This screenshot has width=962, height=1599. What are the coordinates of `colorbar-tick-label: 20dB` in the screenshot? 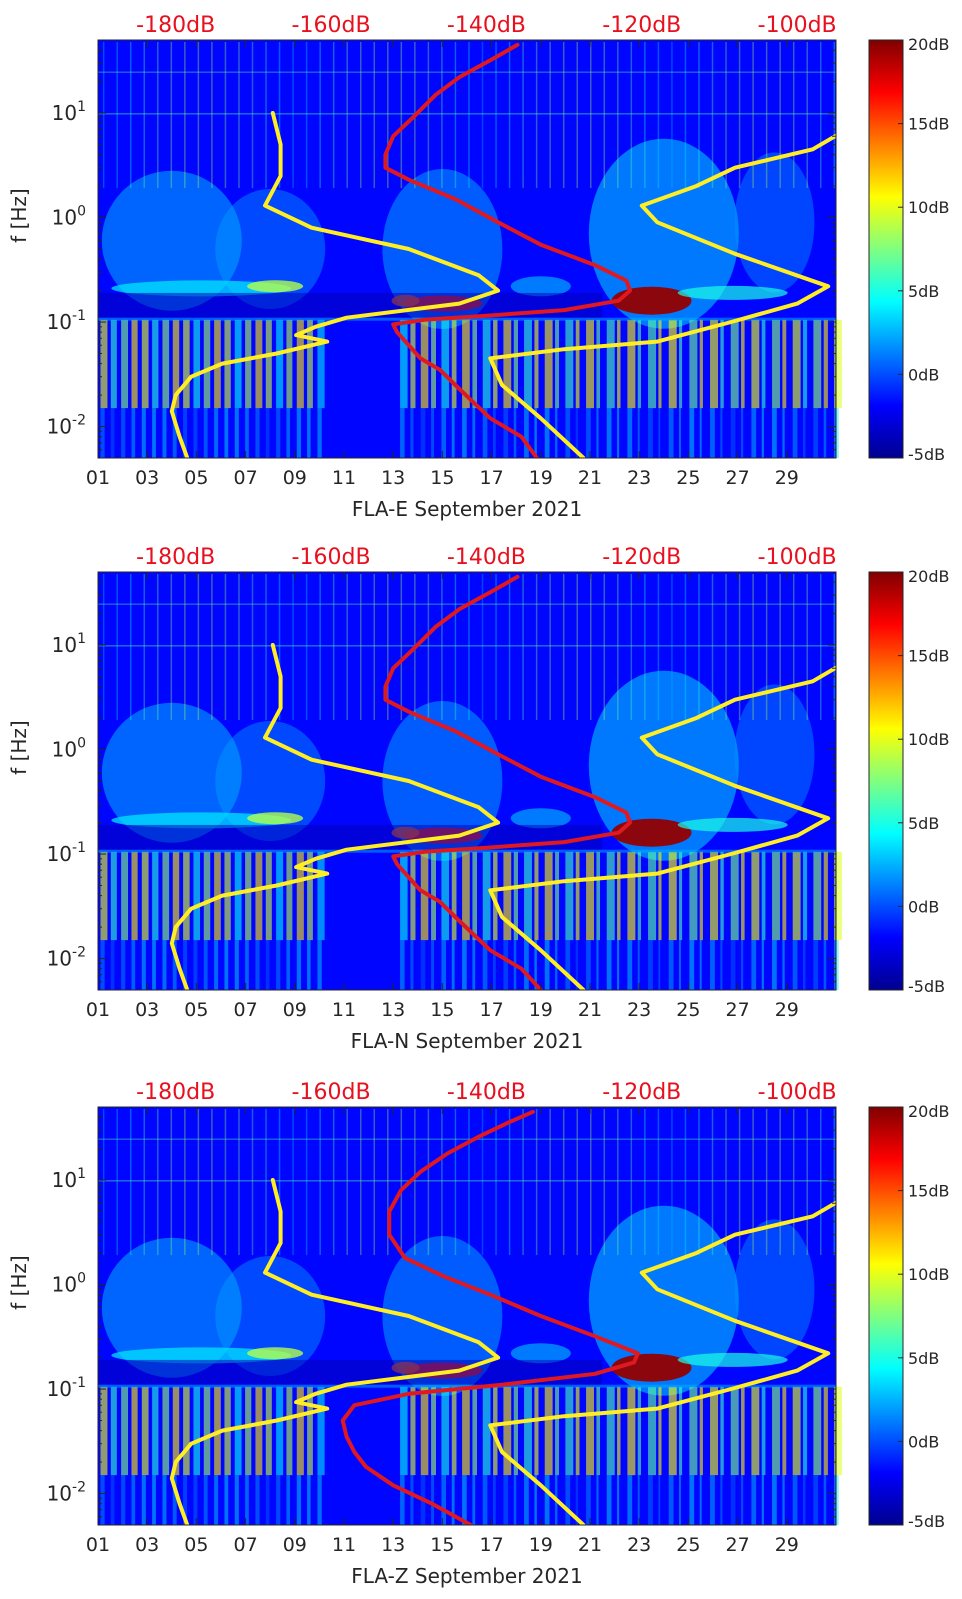 It's located at (929, 576).